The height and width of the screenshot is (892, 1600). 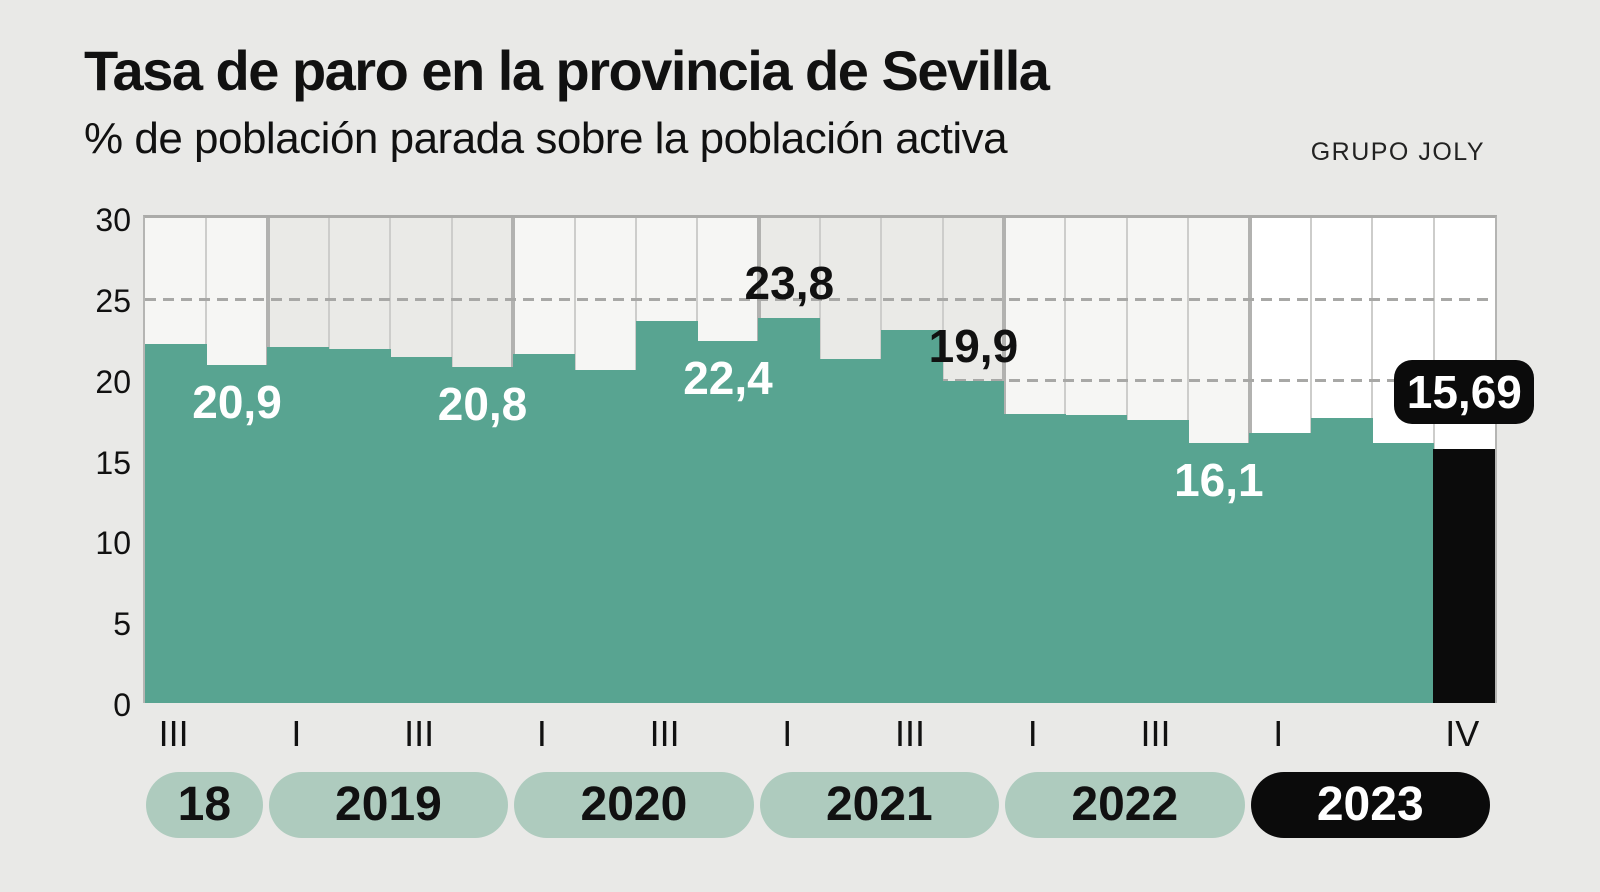 I want to click on data-label: 19,9, so click(x=973, y=346).